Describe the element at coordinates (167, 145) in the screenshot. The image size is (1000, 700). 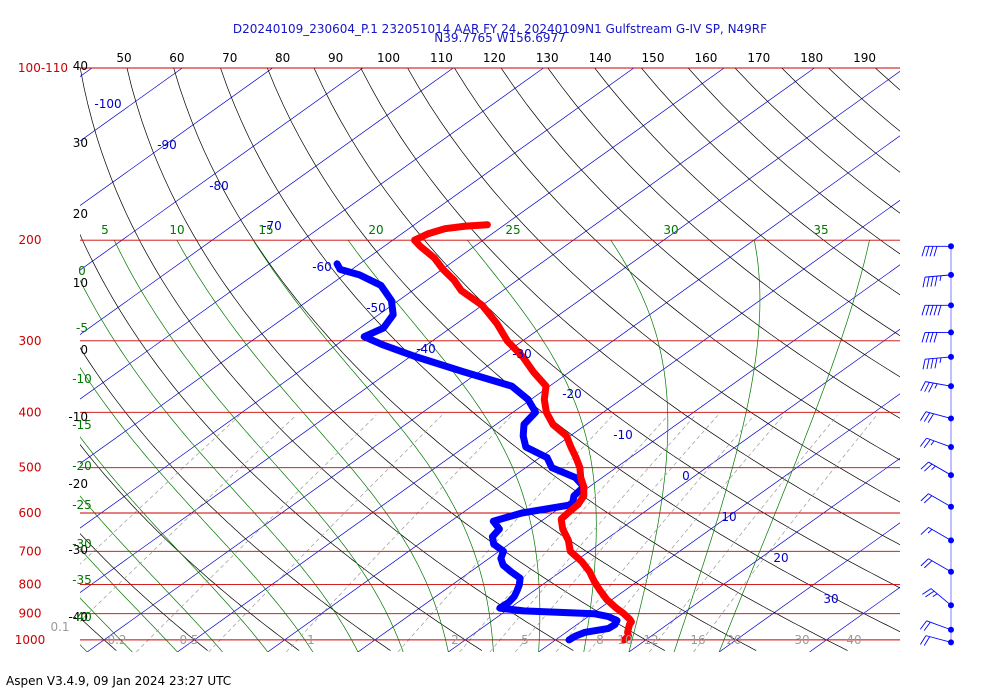
I see `isotherm-label: -90` at that location.